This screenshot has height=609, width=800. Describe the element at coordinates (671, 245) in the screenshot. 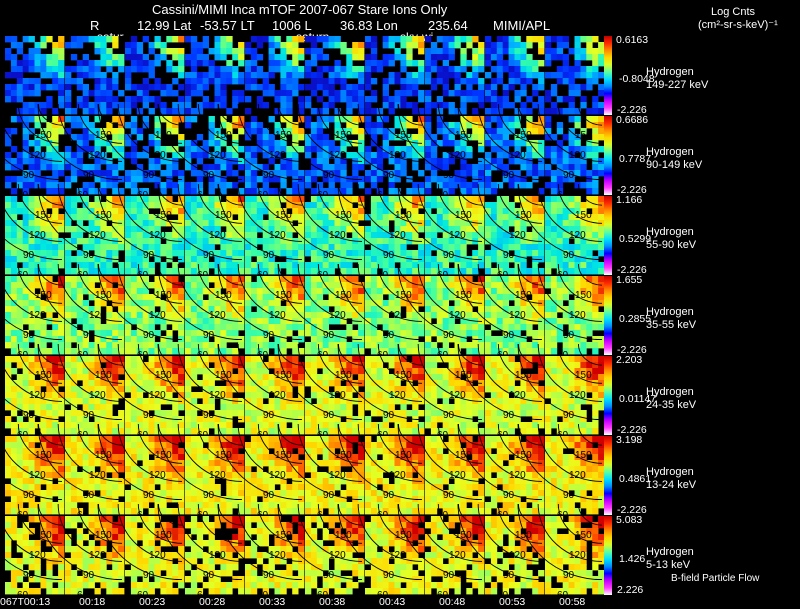

I see `energy-label: 55-90 keV` at that location.